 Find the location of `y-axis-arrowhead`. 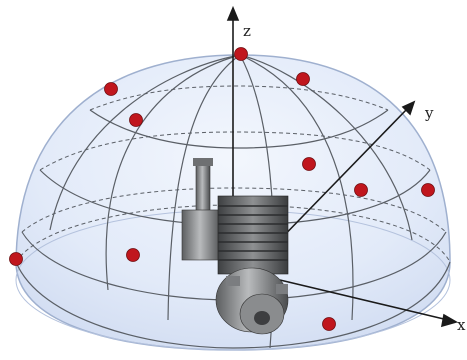

y-axis-arrowhead is located at coordinates (408, 108).